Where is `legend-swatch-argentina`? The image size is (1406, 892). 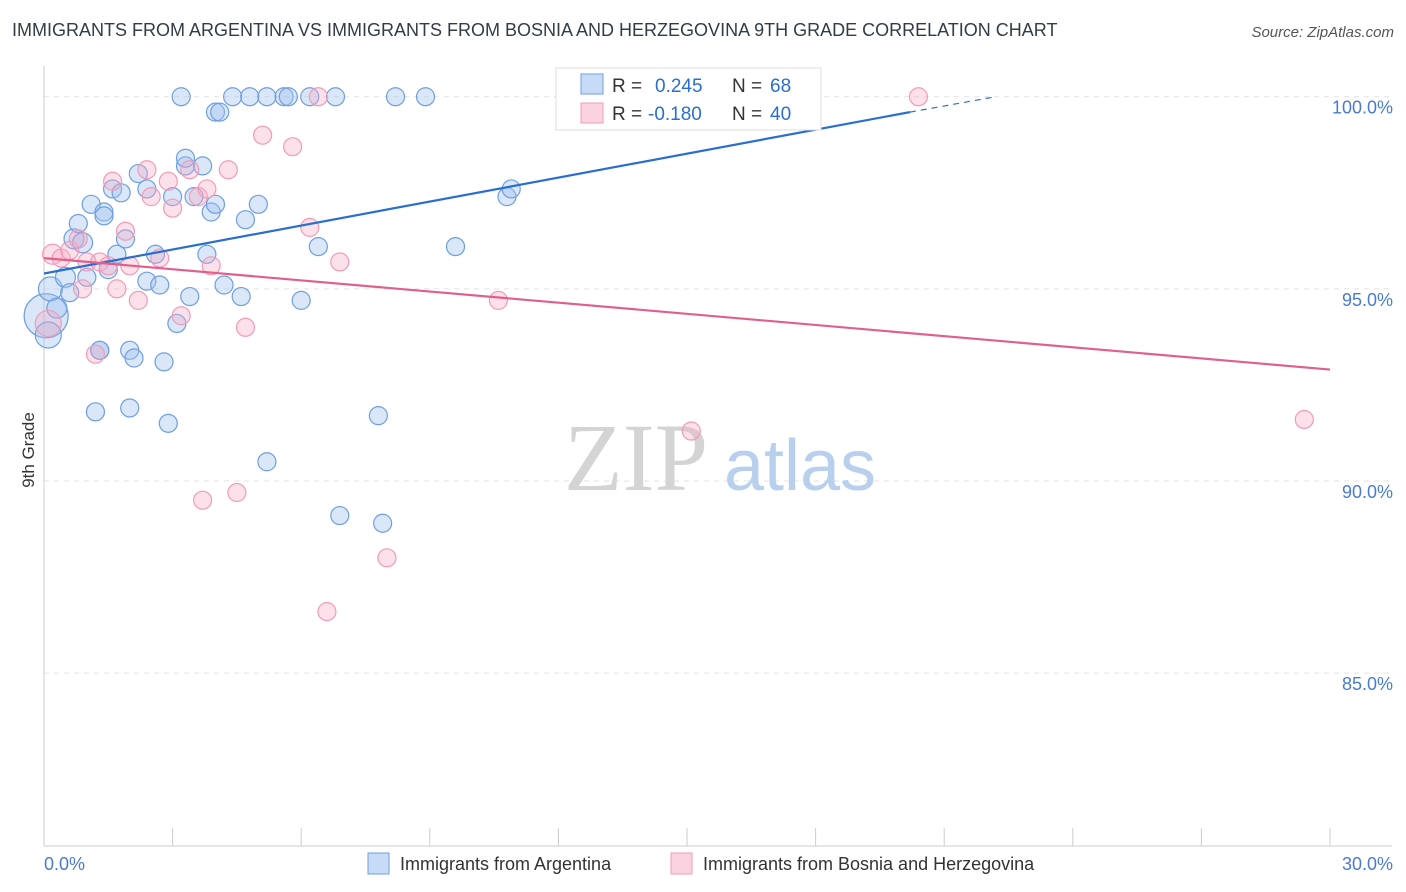
legend-swatch-argentina is located at coordinates (378, 863).